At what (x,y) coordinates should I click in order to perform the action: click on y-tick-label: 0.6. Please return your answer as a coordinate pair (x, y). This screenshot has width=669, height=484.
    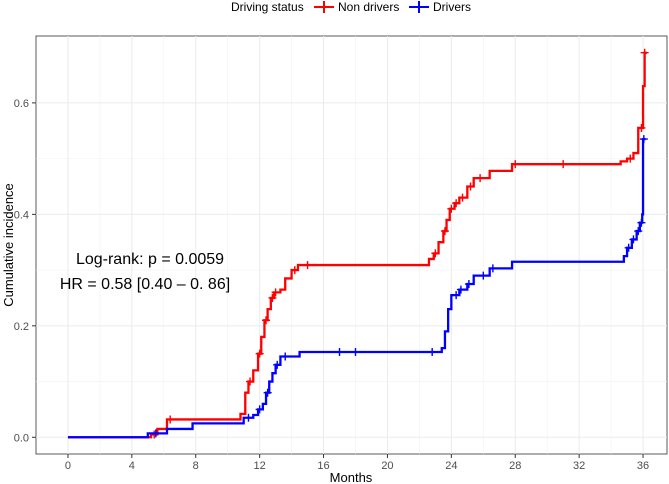
    Looking at the image, I should click on (21, 104).